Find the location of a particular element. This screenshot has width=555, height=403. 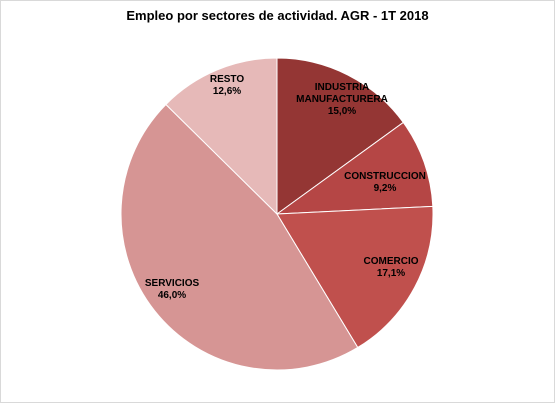

slice-category-label: SERVICIOS is located at coordinates (172, 283).